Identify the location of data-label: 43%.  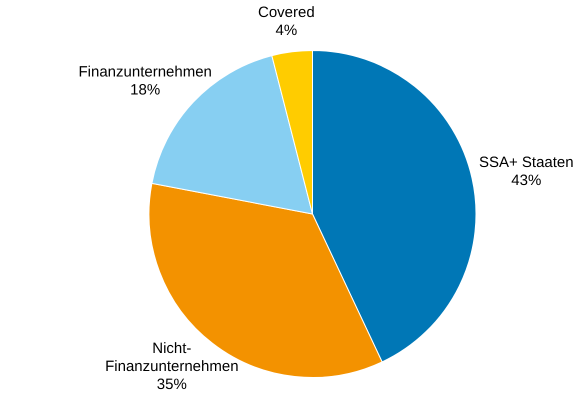
(526, 180).